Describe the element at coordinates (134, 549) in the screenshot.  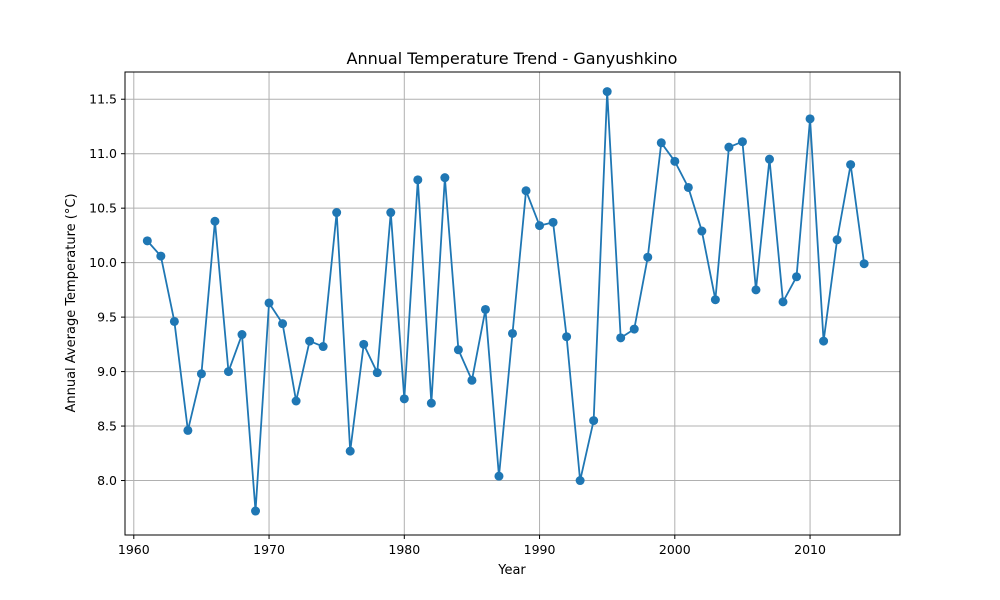
I see `x-tick-label: 1960` at that location.